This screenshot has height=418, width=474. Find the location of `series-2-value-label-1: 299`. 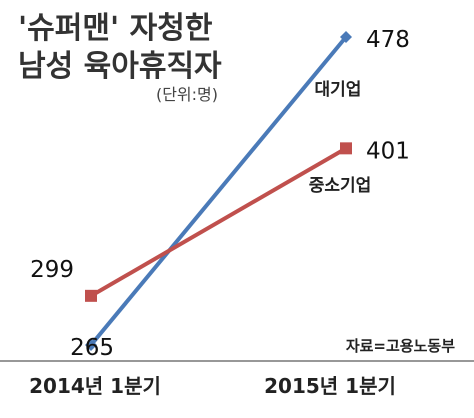

series-2-value-label-1: 299 is located at coordinates (52, 270).